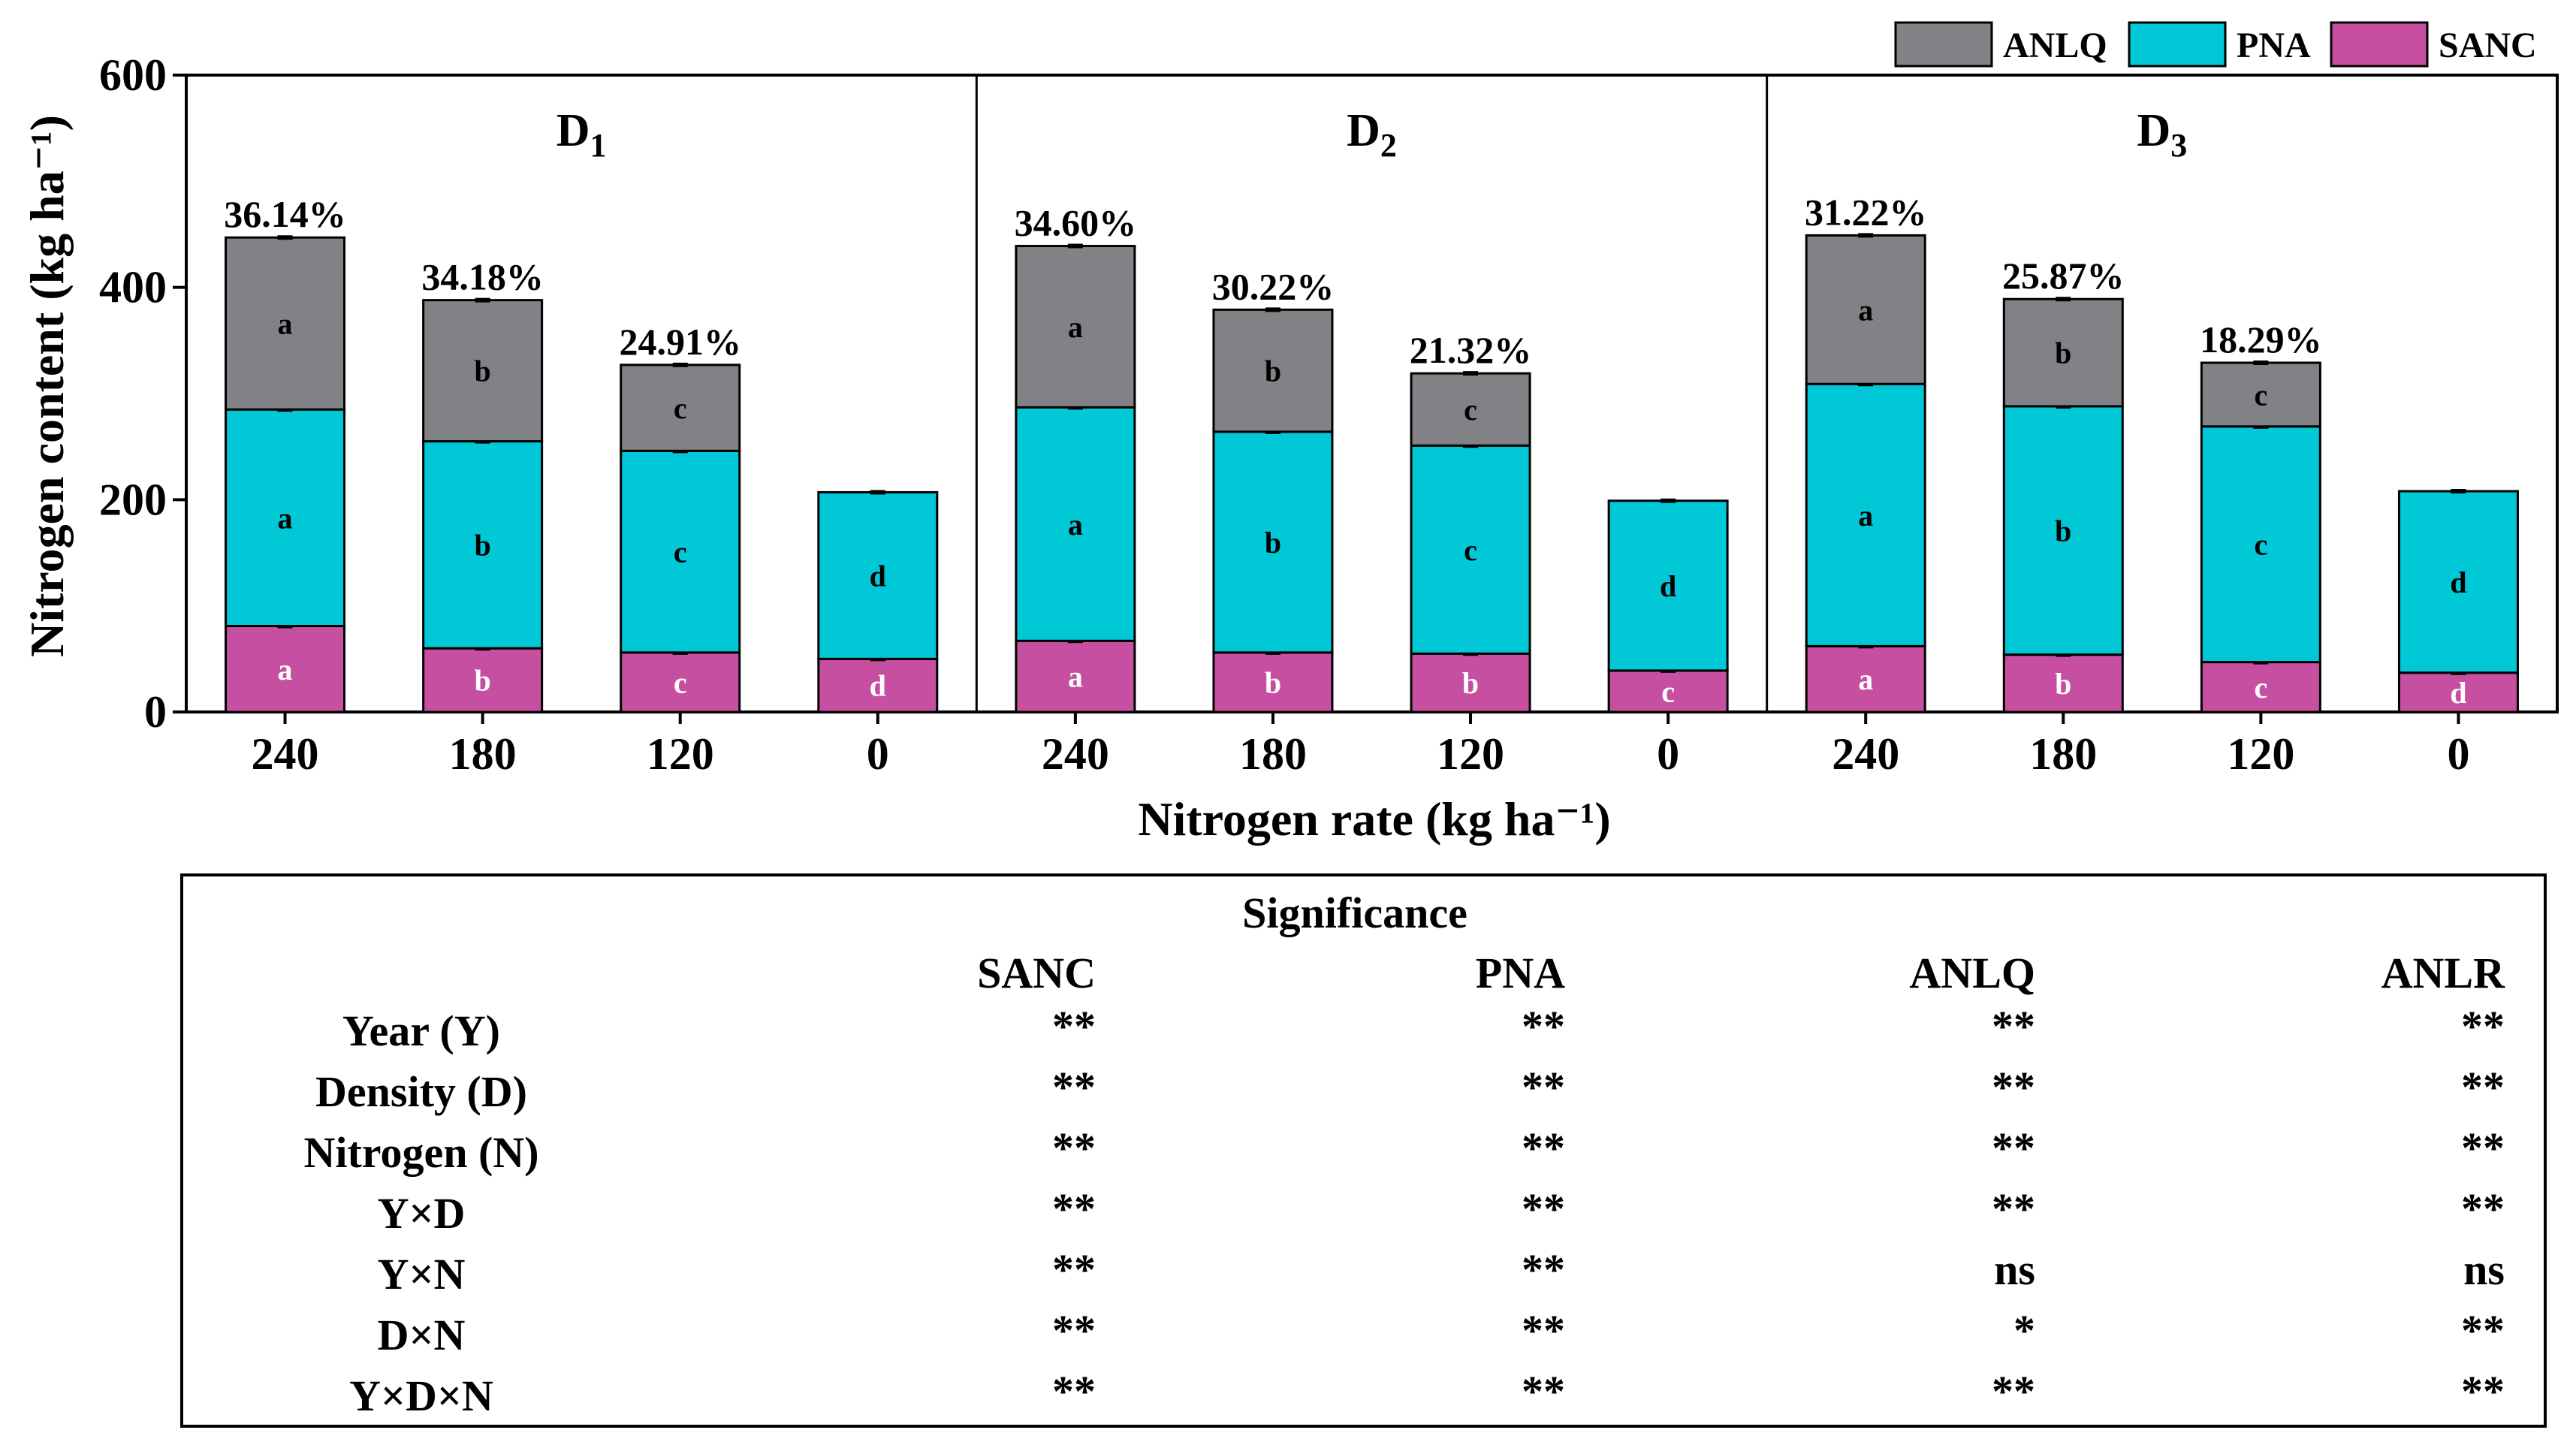  I want to click on percentage-label: 18.29%, so click(2261, 339).